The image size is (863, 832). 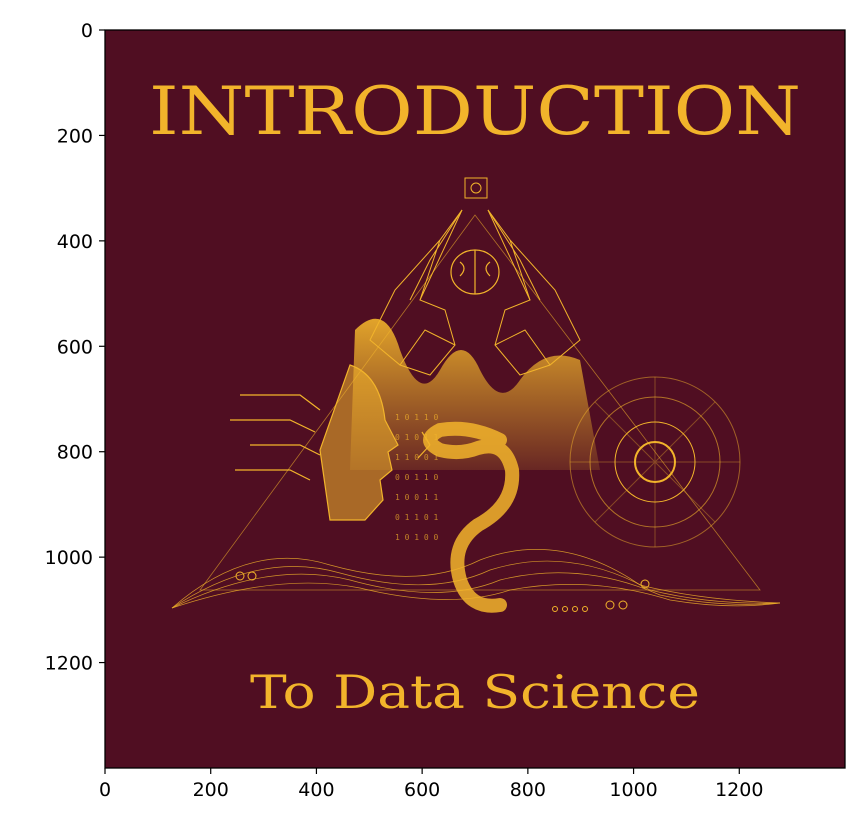 What do you see at coordinates (75, 136) in the screenshot?
I see `y-tick-label: 200` at bounding box center [75, 136].